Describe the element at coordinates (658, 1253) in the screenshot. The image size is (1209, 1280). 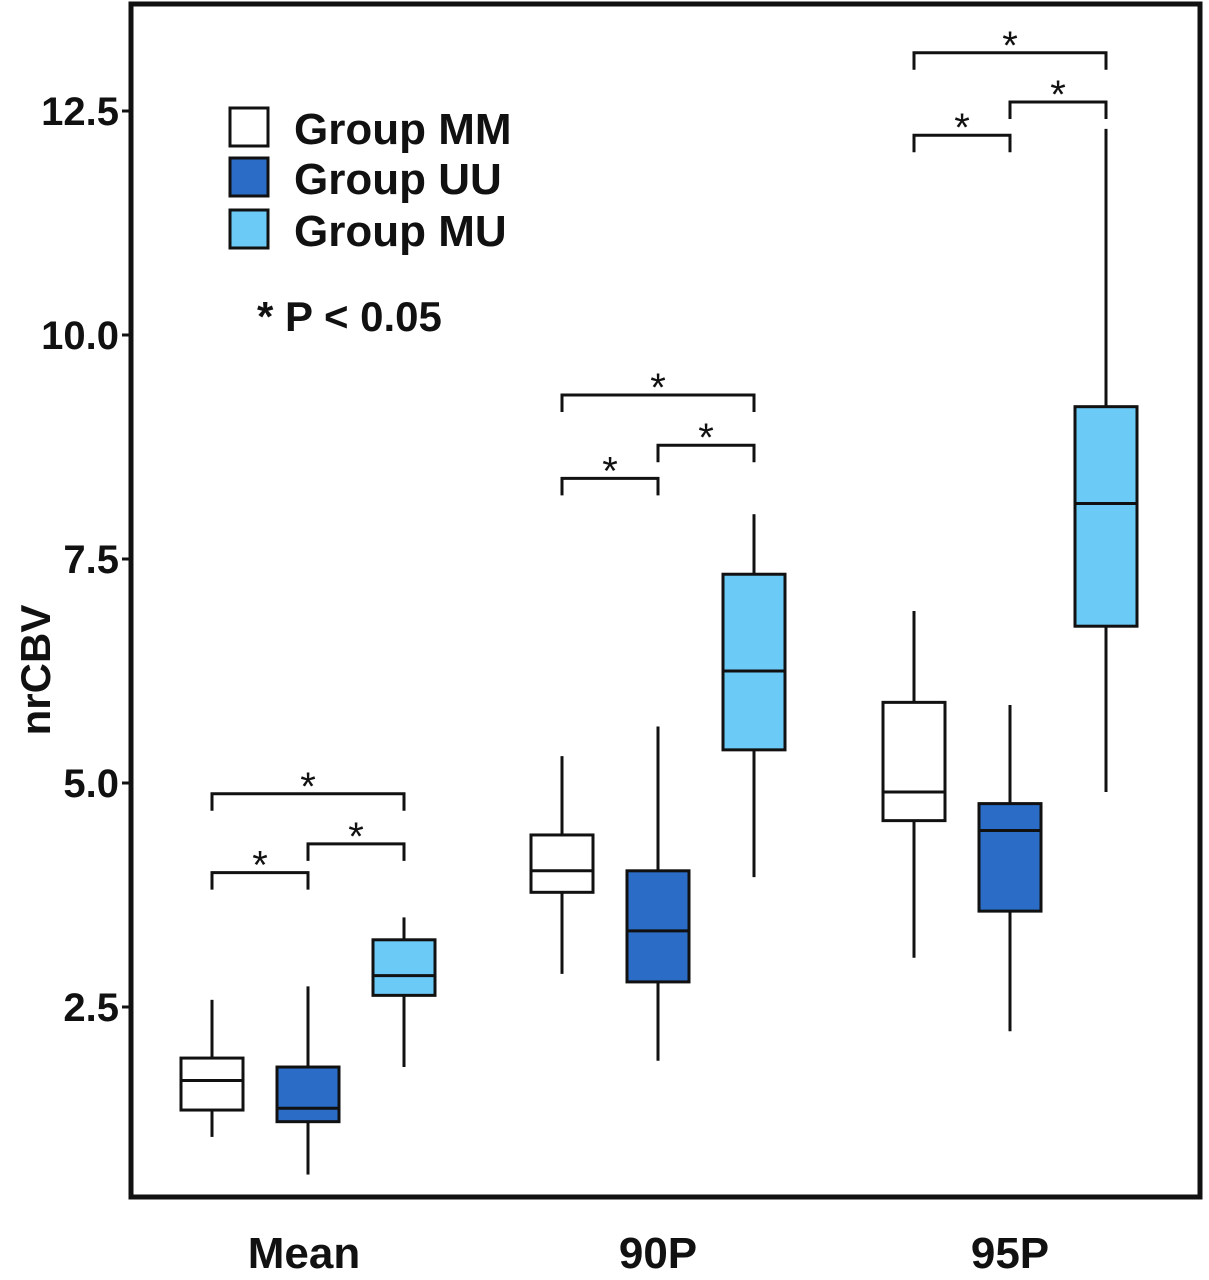
I see `x-category-label: 90P` at that location.